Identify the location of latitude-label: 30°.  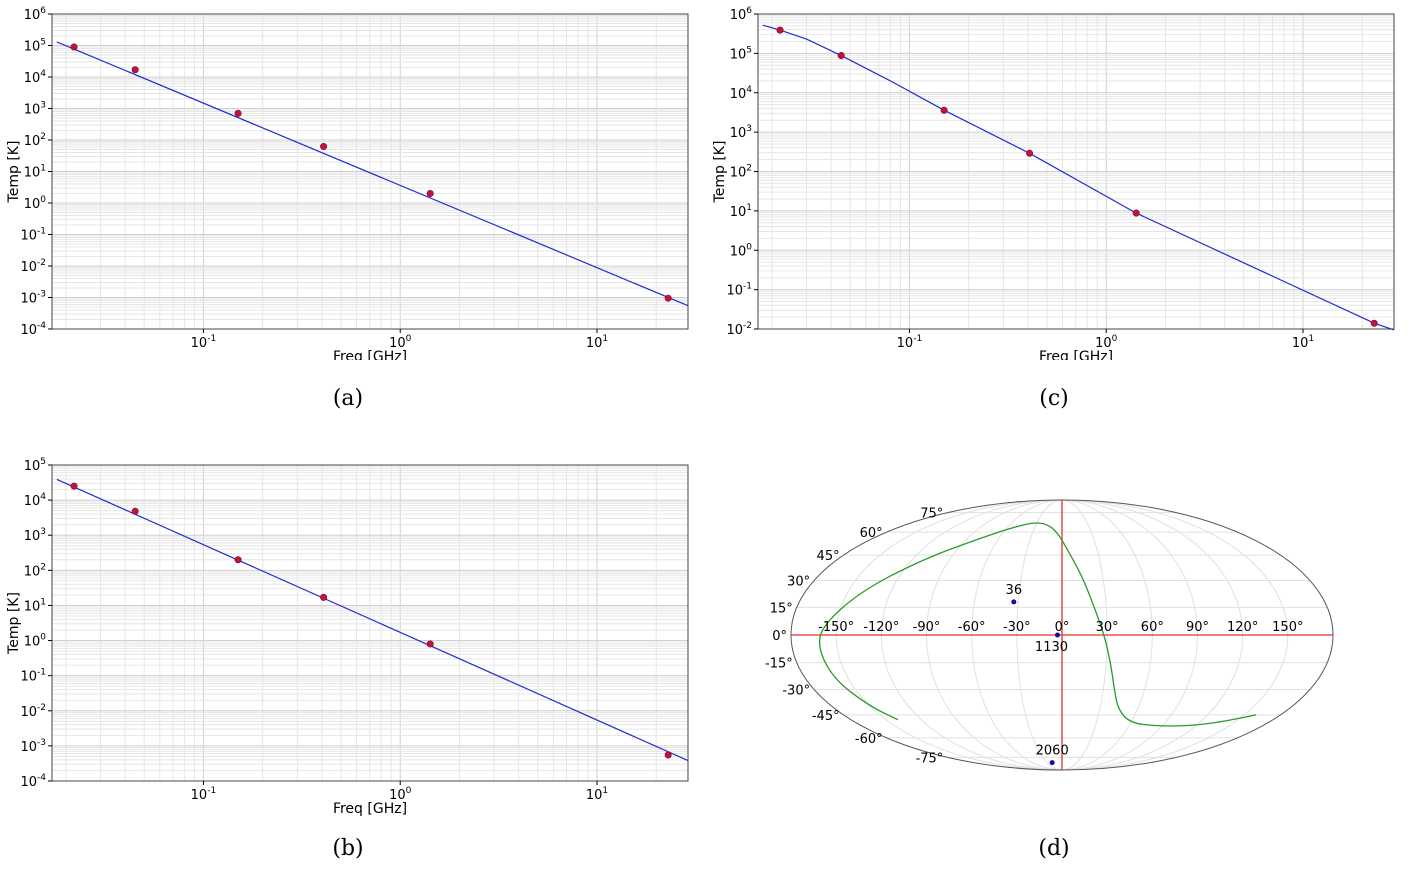
(798, 581).